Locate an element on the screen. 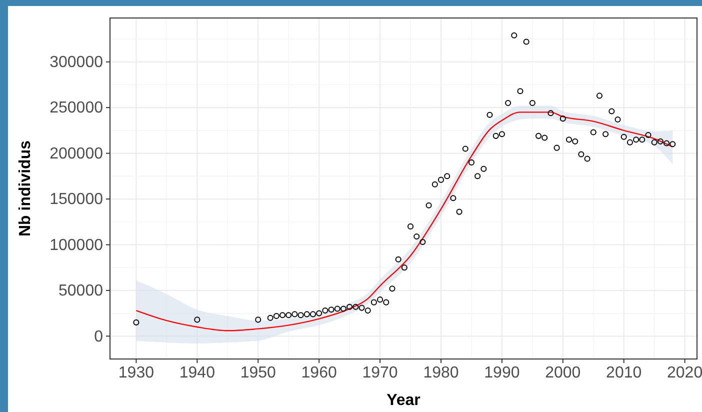 The height and width of the screenshot is (412, 702). x-tick-label: 1970 is located at coordinates (380, 373).